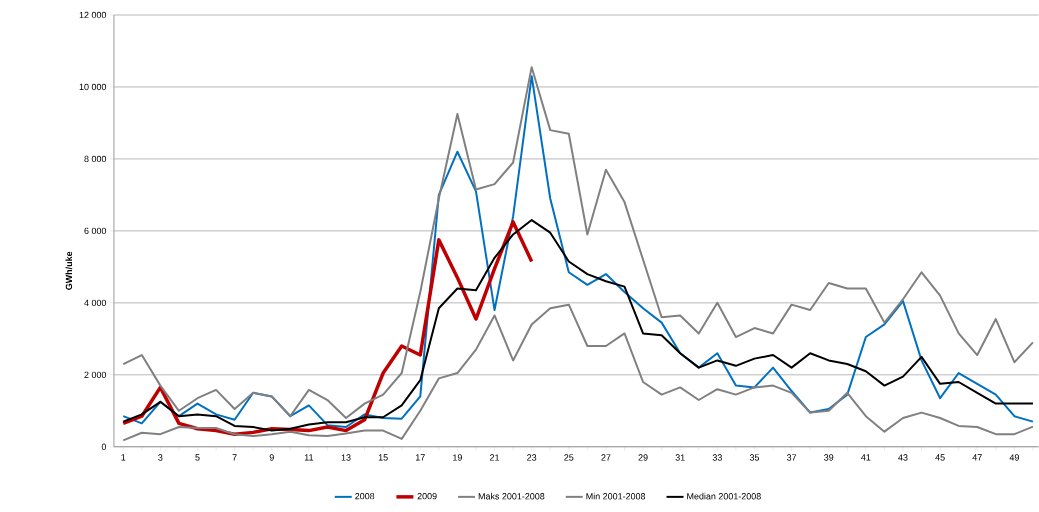 The height and width of the screenshot is (512, 1039). What do you see at coordinates (724, 496) in the screenshot?
I see `legend-label: Median 2001-2008` at bounding box center [724, 496].